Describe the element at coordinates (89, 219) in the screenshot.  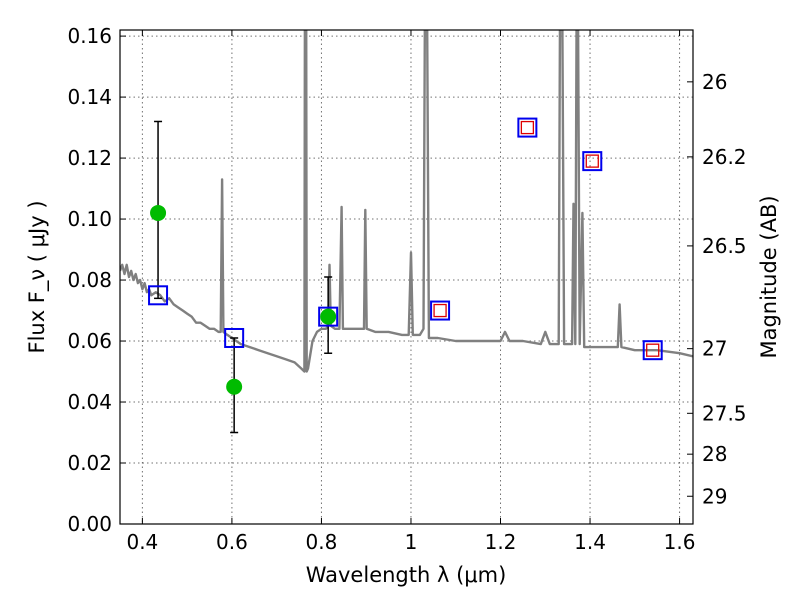
I see `y-tick-label: 0.10` at that location.